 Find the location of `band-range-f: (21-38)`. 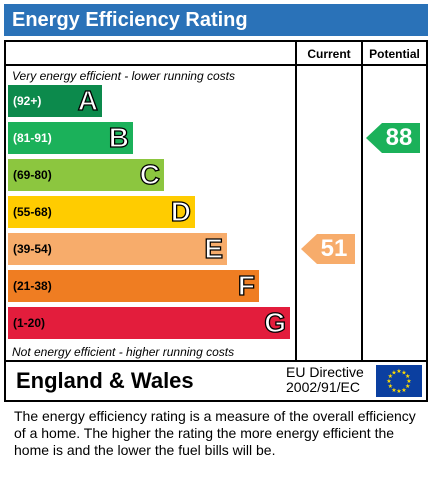

band-range-f: (21-38) is located at coordinates (32, 286).